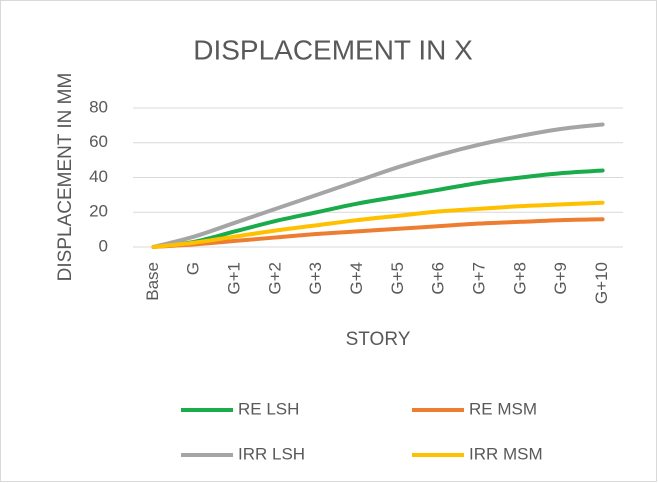  What do you see at coordinates (333, 49) in the screenshot?
I see `chart-title: DISPLACEMENT IN X` at bounding box center [333, 49].